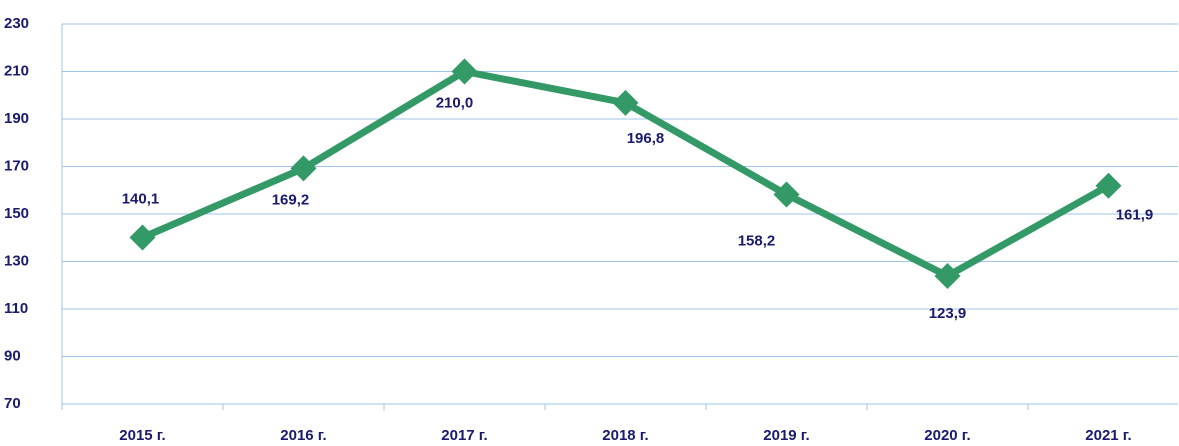 This screenshot has height=446, width=1179. Describe the element at coordinates (948, 313) in the screenshot. I see `data-label: 123,9` at that location.